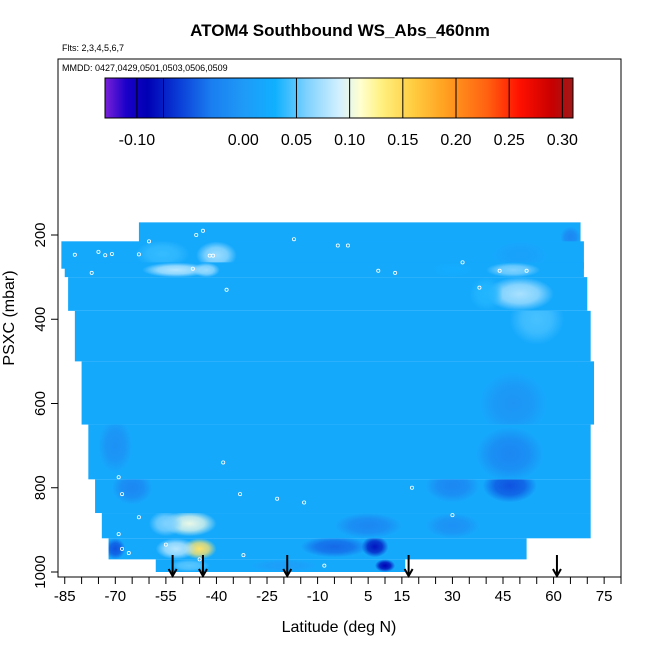 Image resolution: width=650 pixels, height=650 pixels. I want to click on y-tick-label: 200, so click(40, 234).